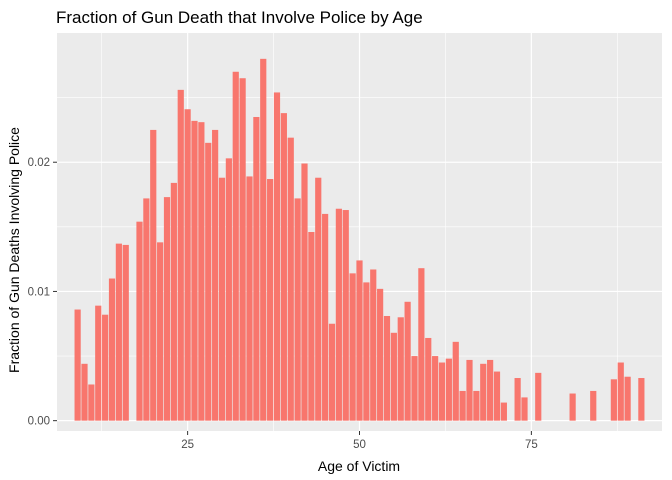 The height and width of the screenshot is (480, 672). Describe the element at coordinates (39, 422) in the screenshot. I see `y-tick-label: 0.00` at that location.